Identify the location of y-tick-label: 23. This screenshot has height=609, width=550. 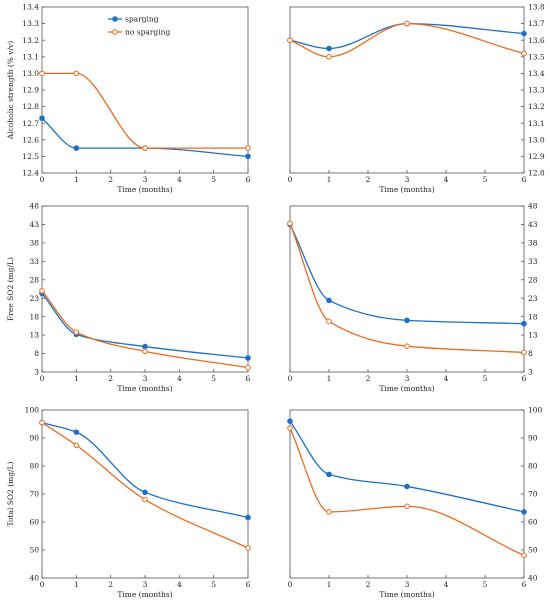
(34, 298).